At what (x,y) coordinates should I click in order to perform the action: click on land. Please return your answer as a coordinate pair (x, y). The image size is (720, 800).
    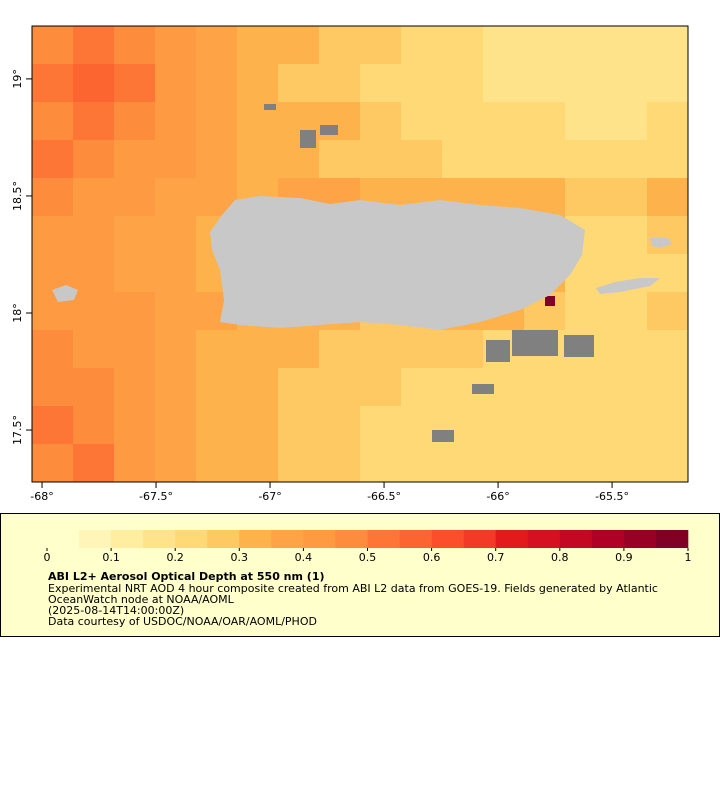
    Looking at the image, I should click on (362, 263).